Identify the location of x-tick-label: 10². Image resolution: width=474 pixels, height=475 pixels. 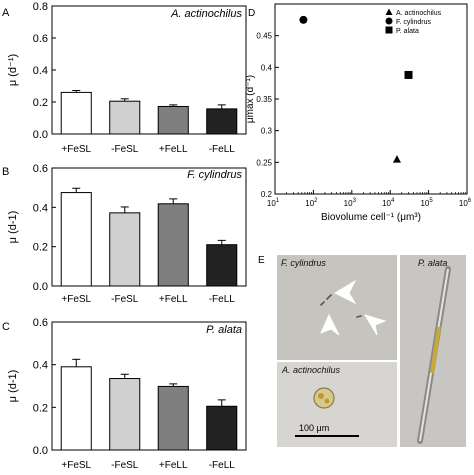
(311, 203).